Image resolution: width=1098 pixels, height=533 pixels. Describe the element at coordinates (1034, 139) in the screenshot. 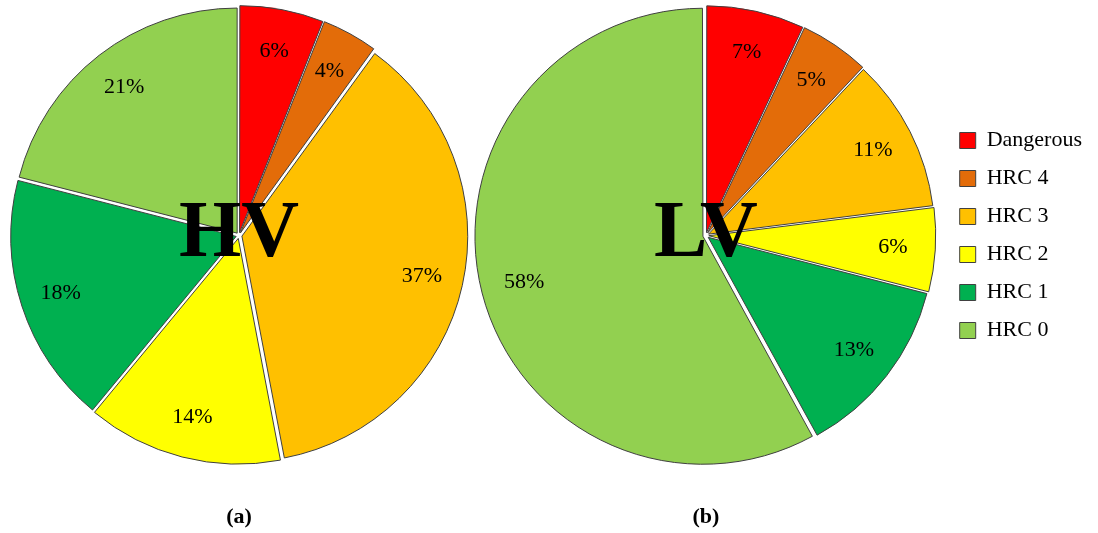

I see `legend-label: Dangerous` at that location.